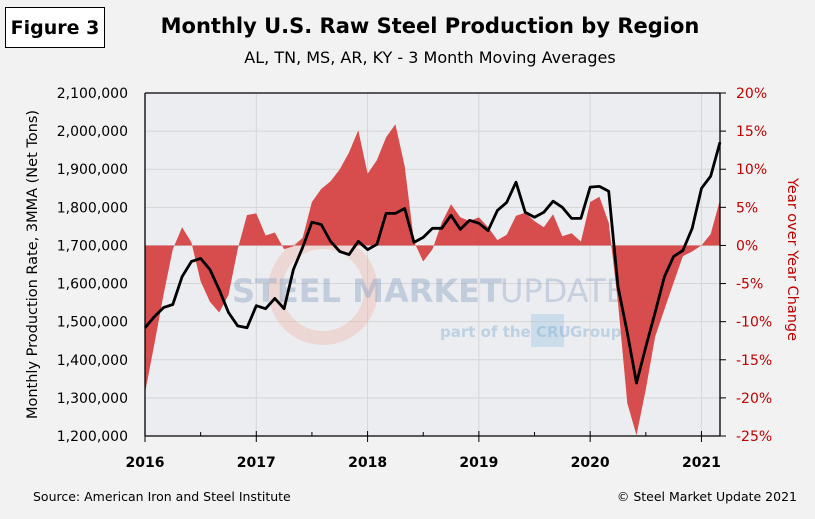 Image resolution: width=815 pixels, height=519 pixels. I want to click on figure-label: Figure 3, so click(55, 27).